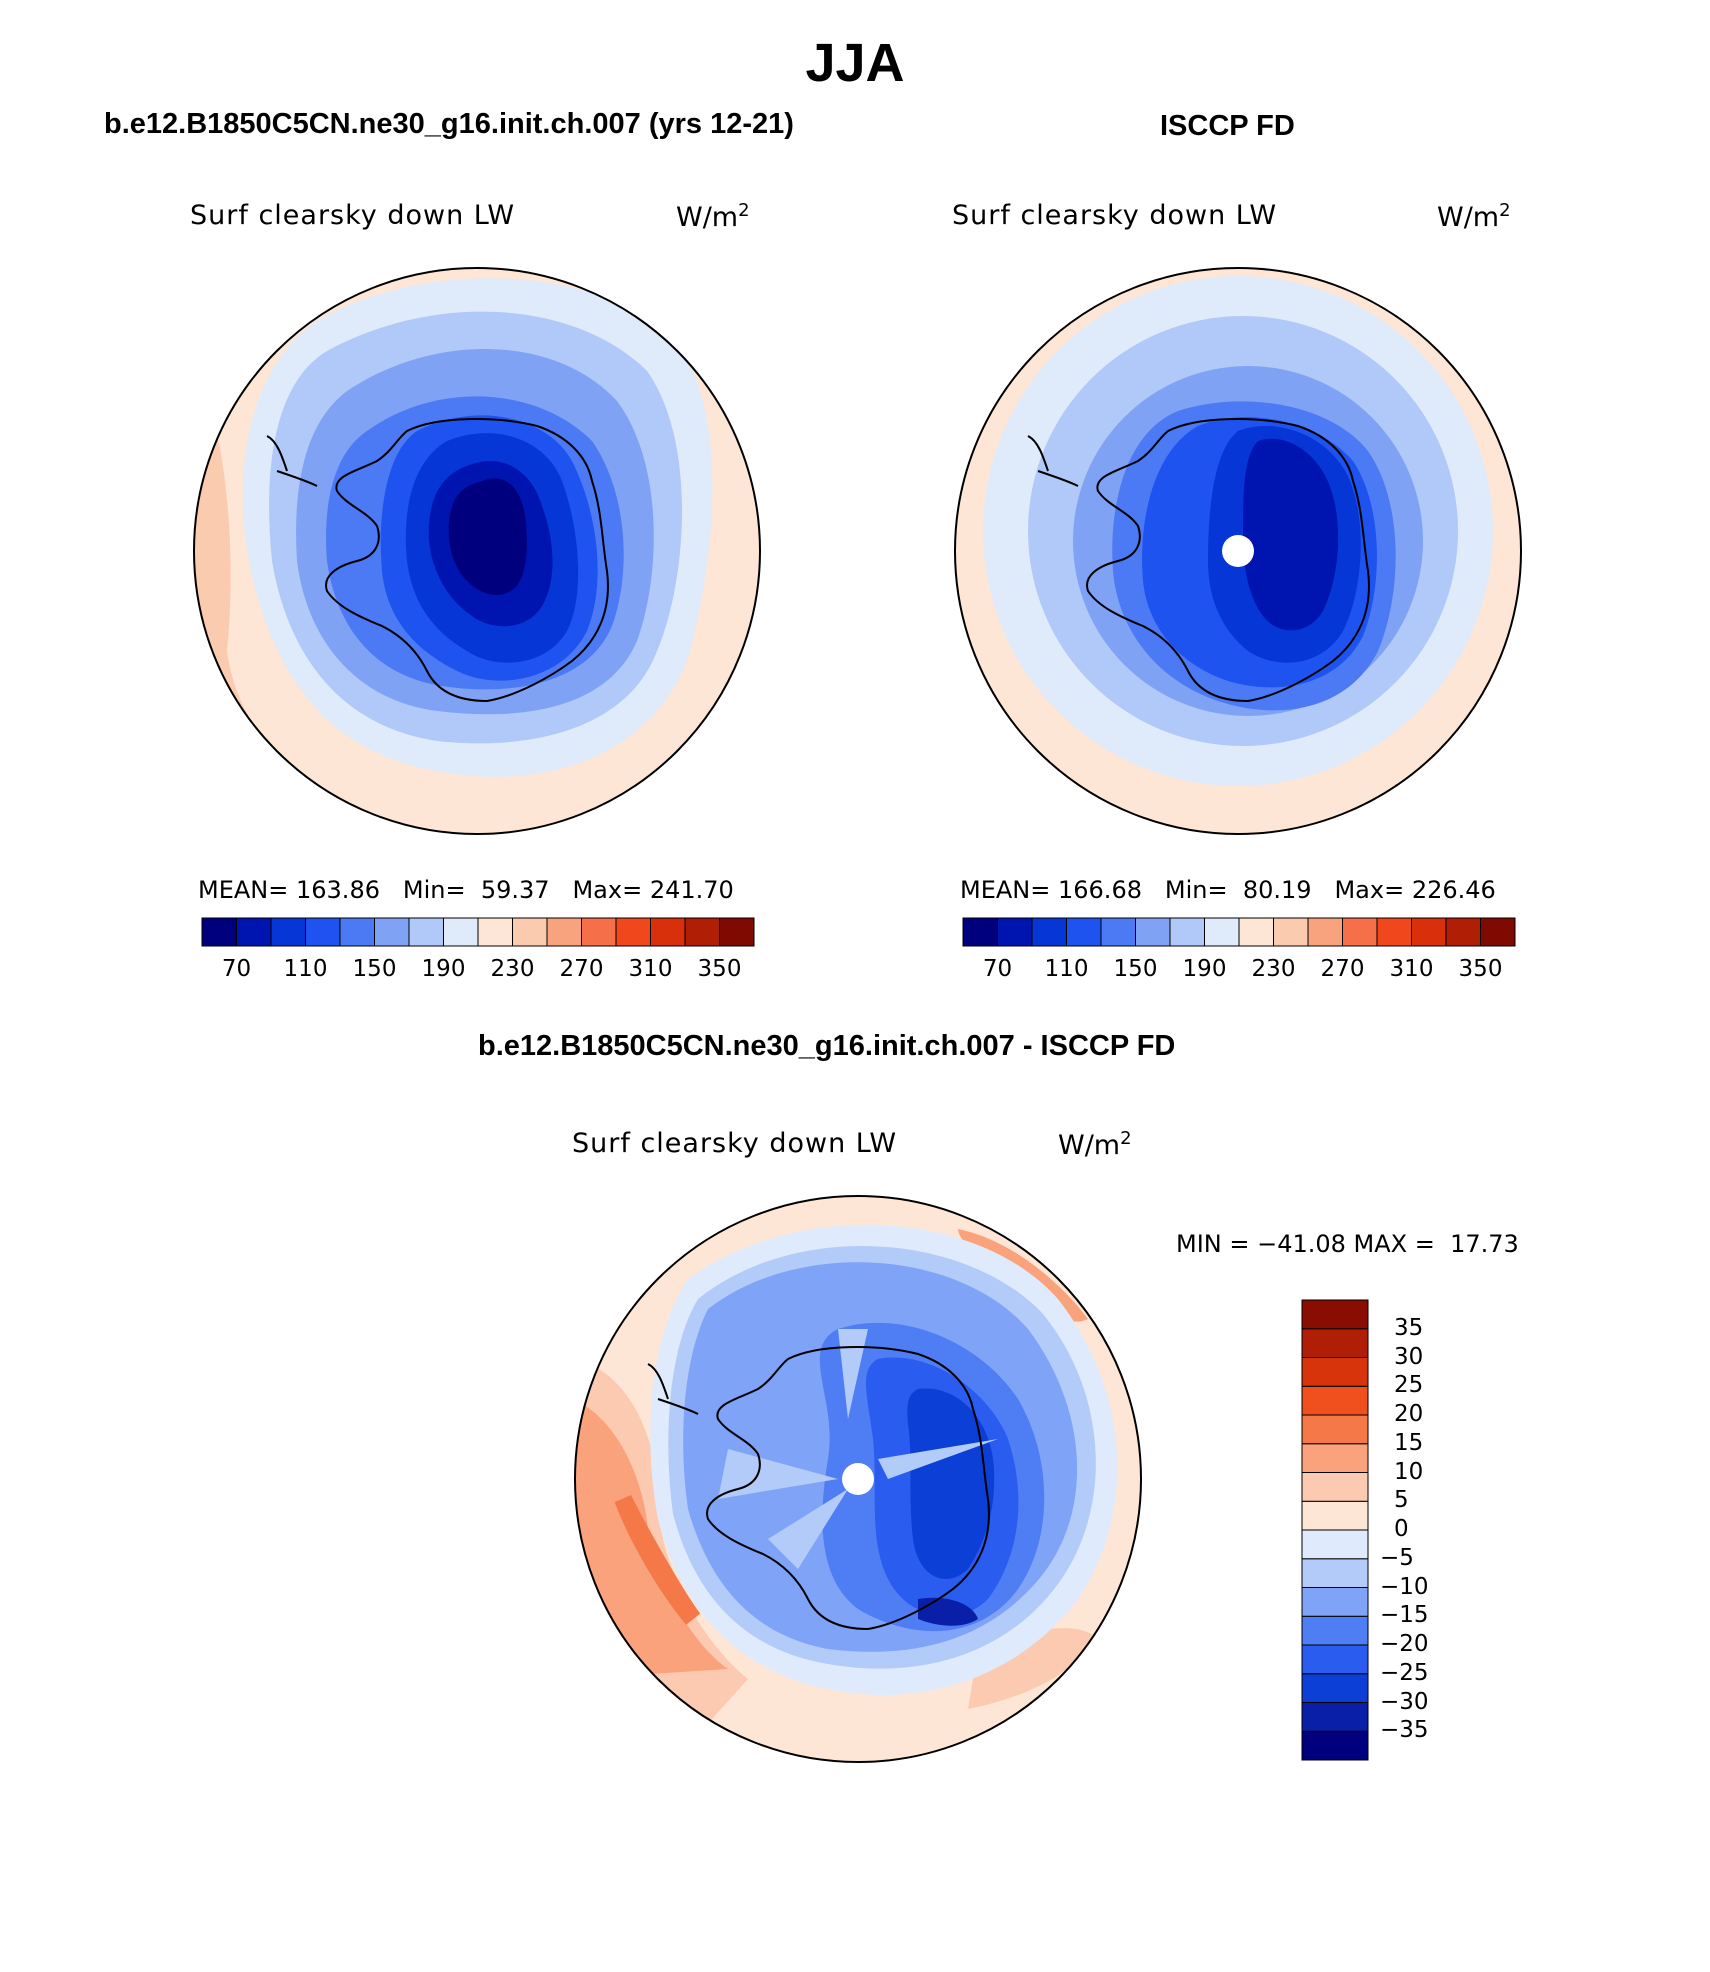 The image size is (1710, 1972). Describe the element at coordinates (1409, 1442) in the screenshot. I see `diff-colorbar-tick-label: 15` at that location.